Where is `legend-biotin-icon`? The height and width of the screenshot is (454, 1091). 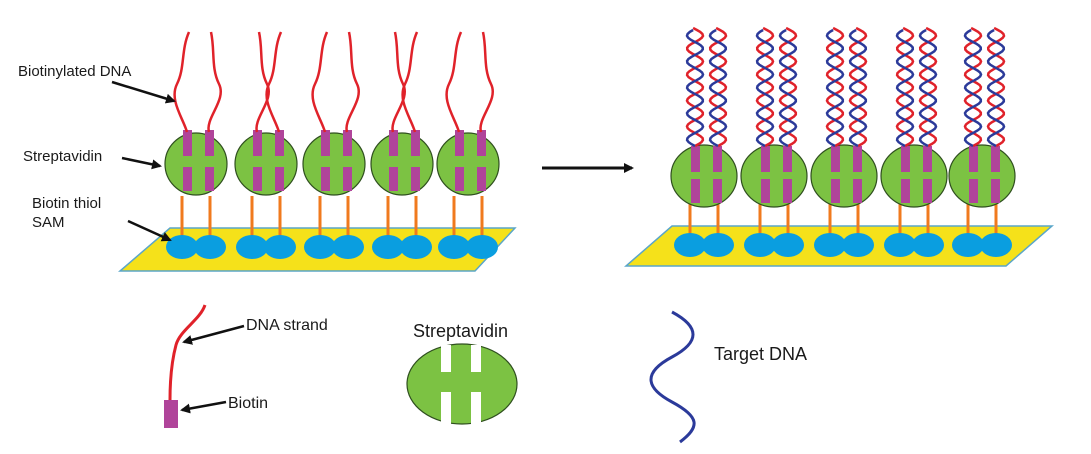
legend-biotin-icon is located at coordinates (171, 414).